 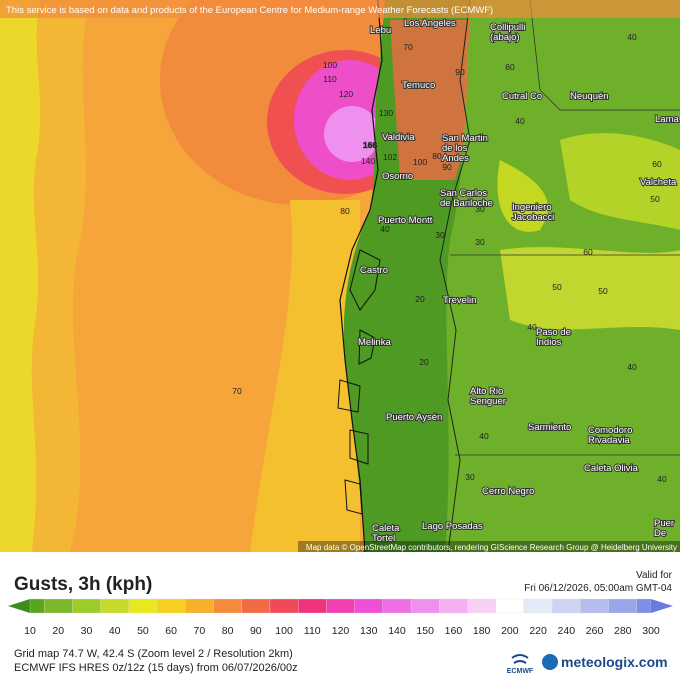 What do you see at coordinates (171, 631) in the screenshot?
I see `colorbar-tick-label: 60` at bounding box center [171, 631].